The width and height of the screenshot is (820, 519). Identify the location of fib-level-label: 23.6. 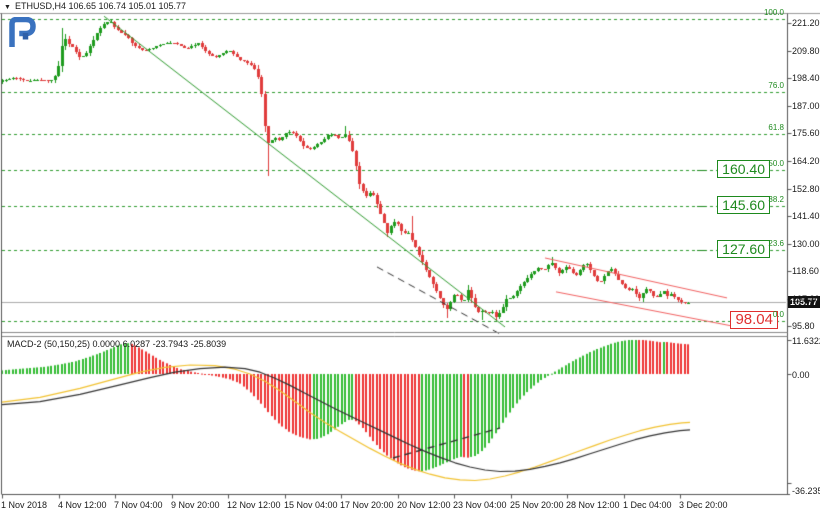
(776, 243).